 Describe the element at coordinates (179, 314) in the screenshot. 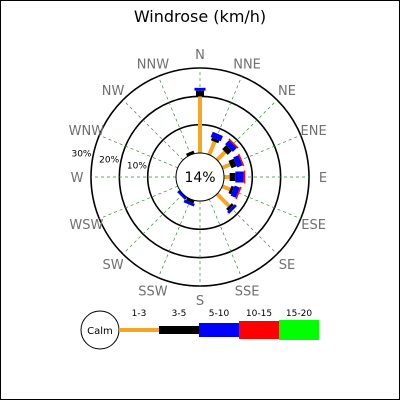

I see `legend-label: 3-5` at that location.